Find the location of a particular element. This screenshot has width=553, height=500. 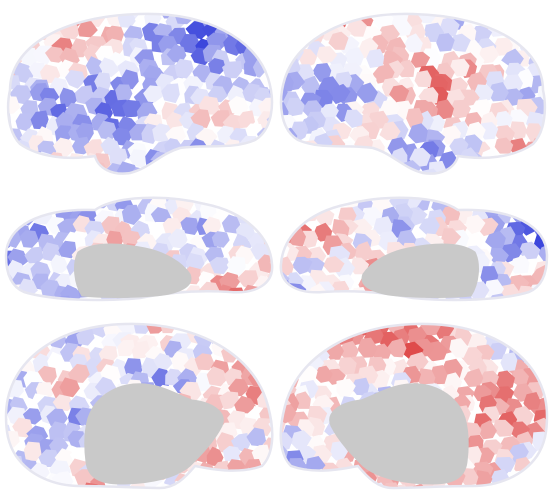

right-hemisphere-medial-medial-wall is located at coordinates (399, 434).